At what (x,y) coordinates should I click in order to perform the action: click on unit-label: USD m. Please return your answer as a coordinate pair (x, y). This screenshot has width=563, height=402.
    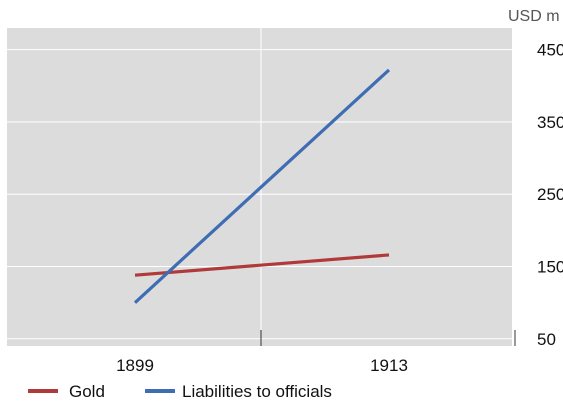
    Looking at the image, I should click on (534, 16).